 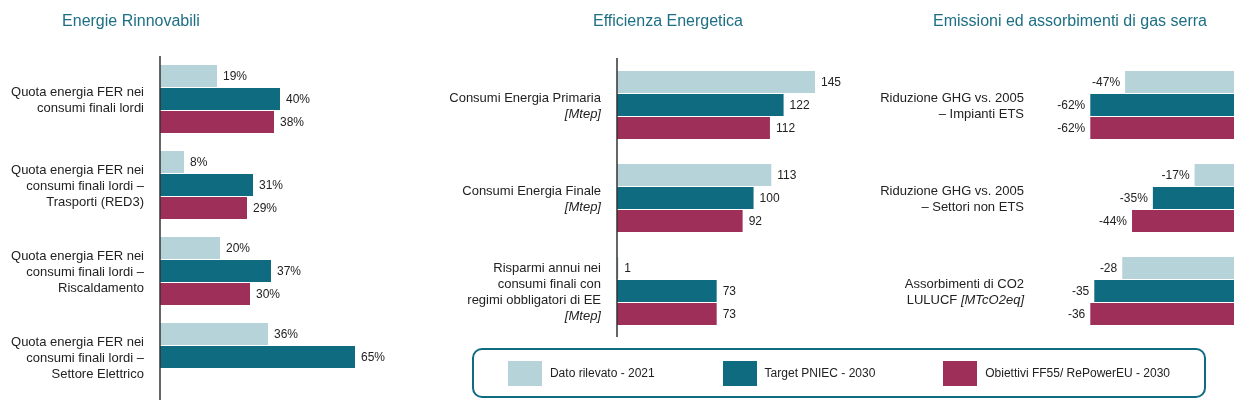 What do you see at coordinates (785, 128) in the screenshot?
I see `data-label: 112` at bounding box center [785, 128].